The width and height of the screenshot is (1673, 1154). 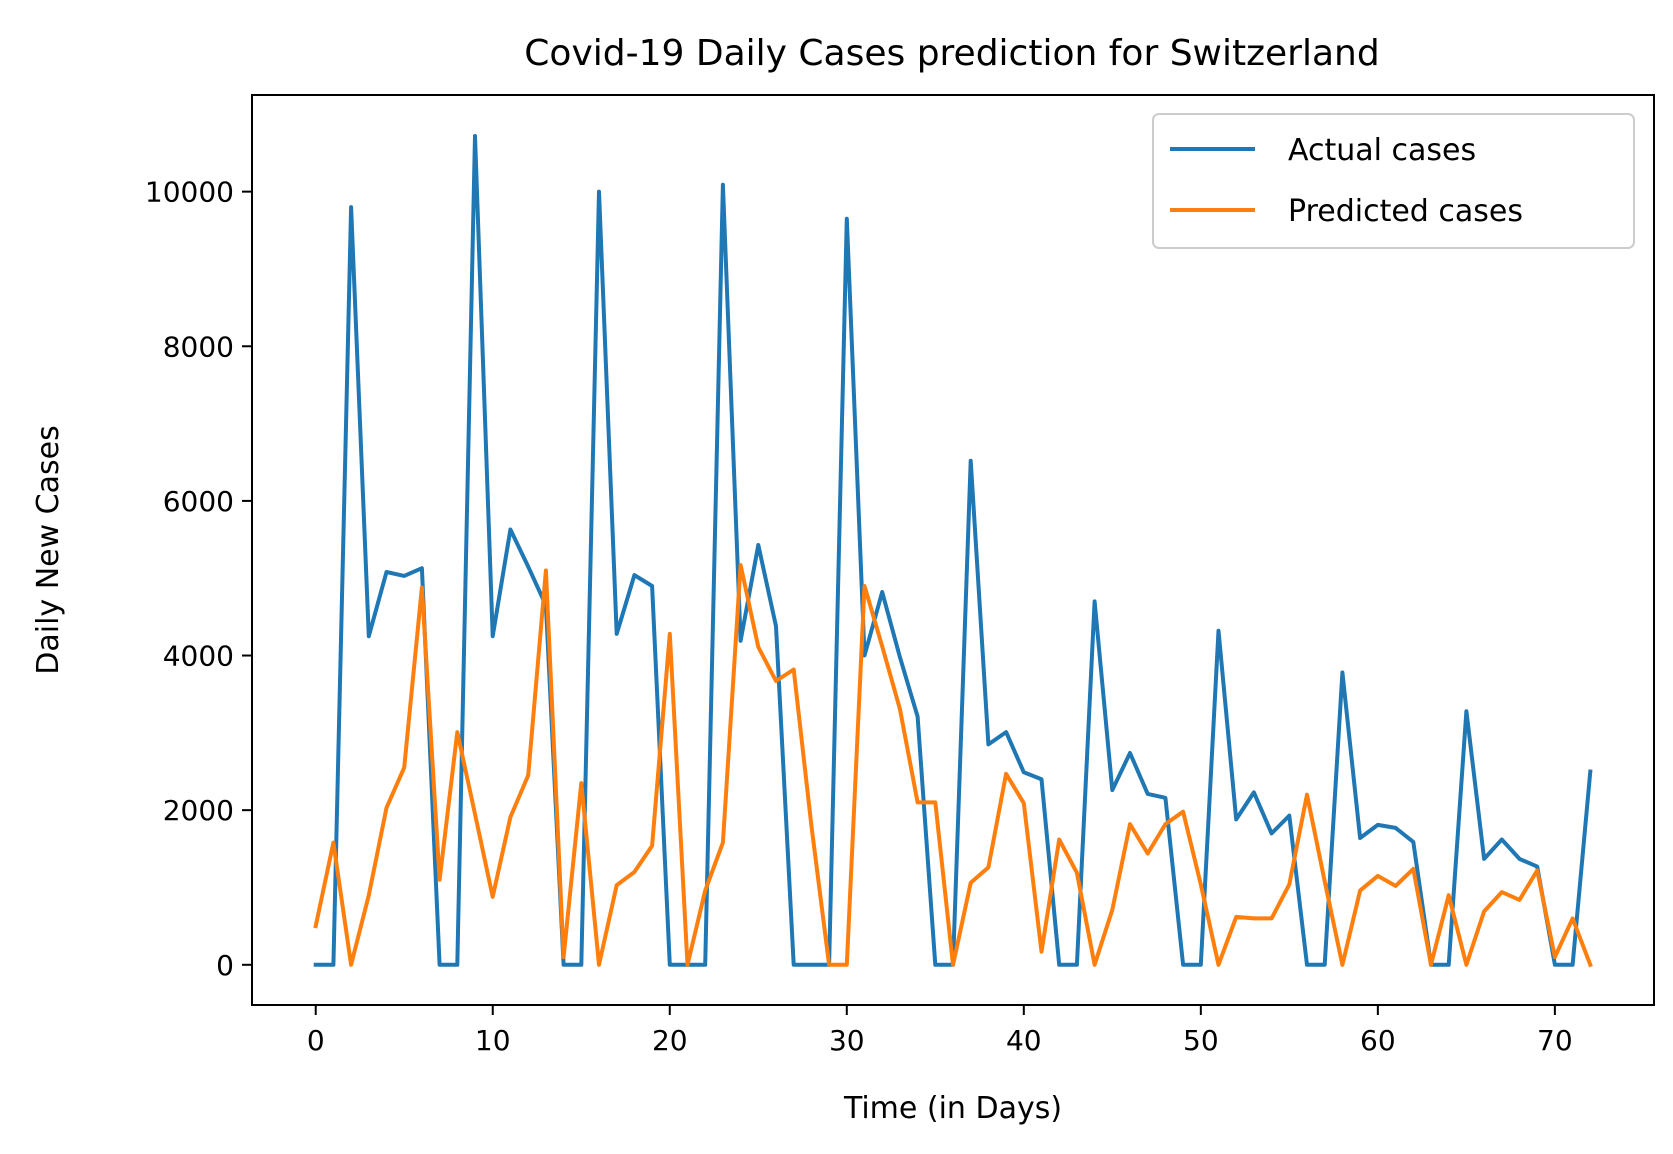 What do you see at coordinates (198, 579) in the screenshot?
I see `y-axis-ticks: 0 2000 4000 6000 8000 10000` at bounding box center [198, 579].